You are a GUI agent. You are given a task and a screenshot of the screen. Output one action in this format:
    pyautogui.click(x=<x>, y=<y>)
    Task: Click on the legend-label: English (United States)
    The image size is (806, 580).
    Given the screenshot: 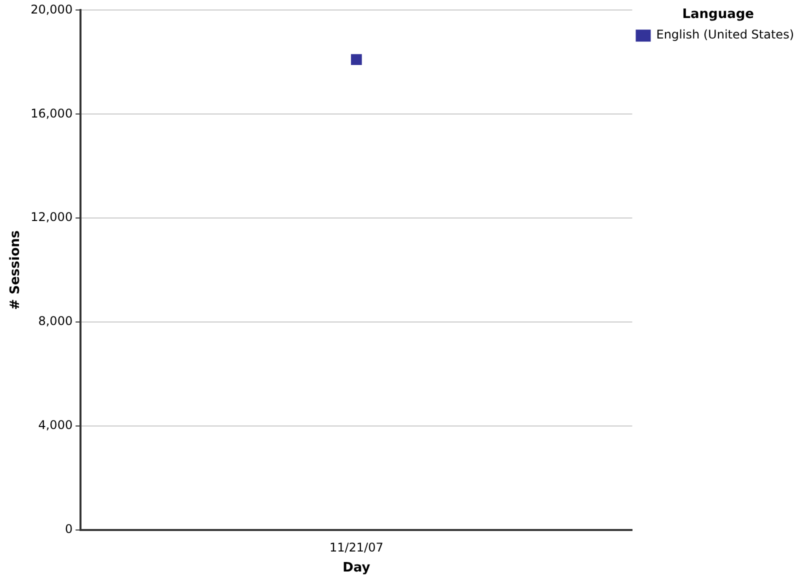 What is the action you would take?
    pyautogui.click(x=725, y=35)
    